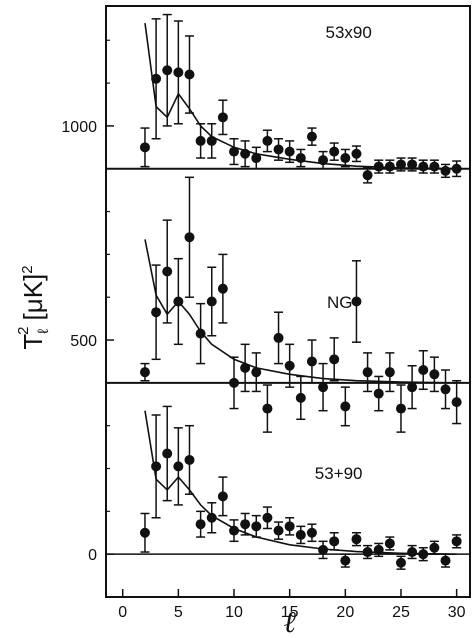  Describe the element at coordinates (110, 297) in the screenshot. I see `y-axis-ticks` at that location.